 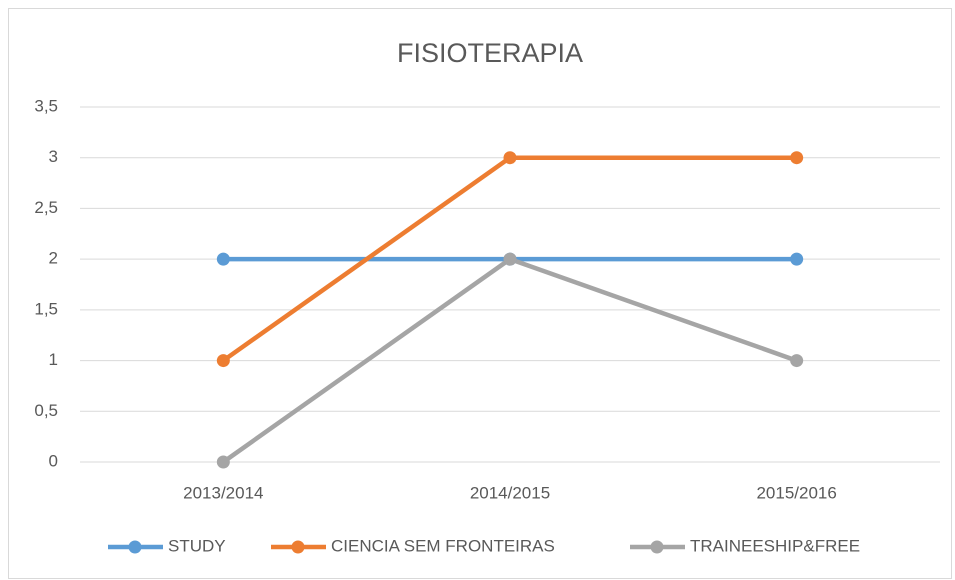 What do you see at coordinates (510, 492) in the screenshot?
I see `x-tick-label: 2014/2015` at bounding box center [510, 492].